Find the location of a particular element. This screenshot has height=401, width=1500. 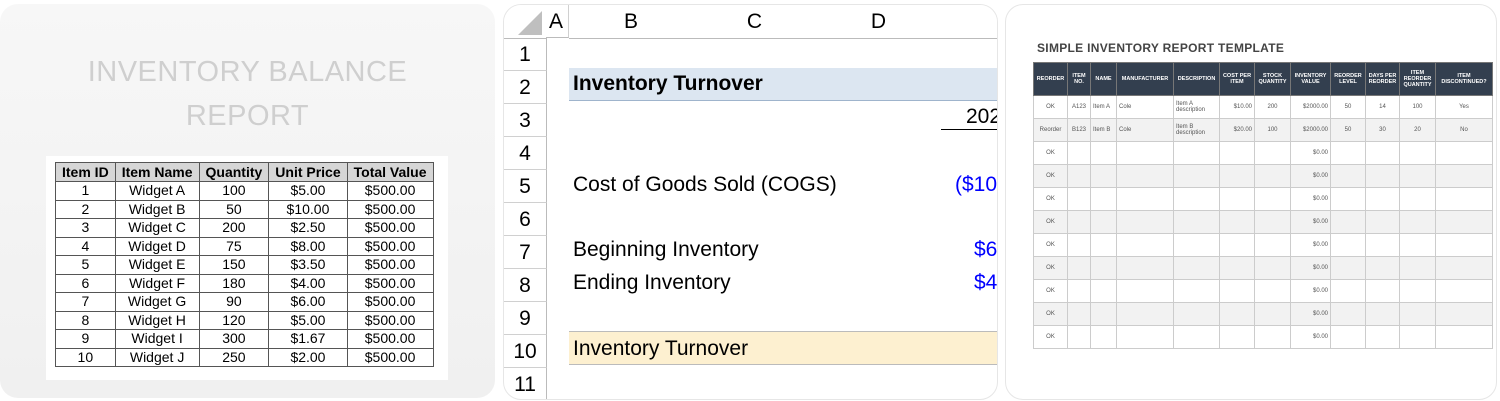

row-header: 5 is located at coordinates (525, 186).